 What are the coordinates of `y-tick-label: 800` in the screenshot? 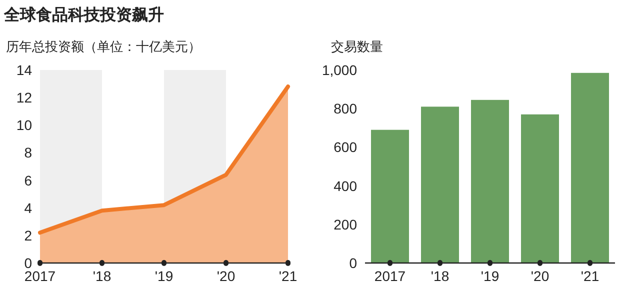 It's located at (346, 108).